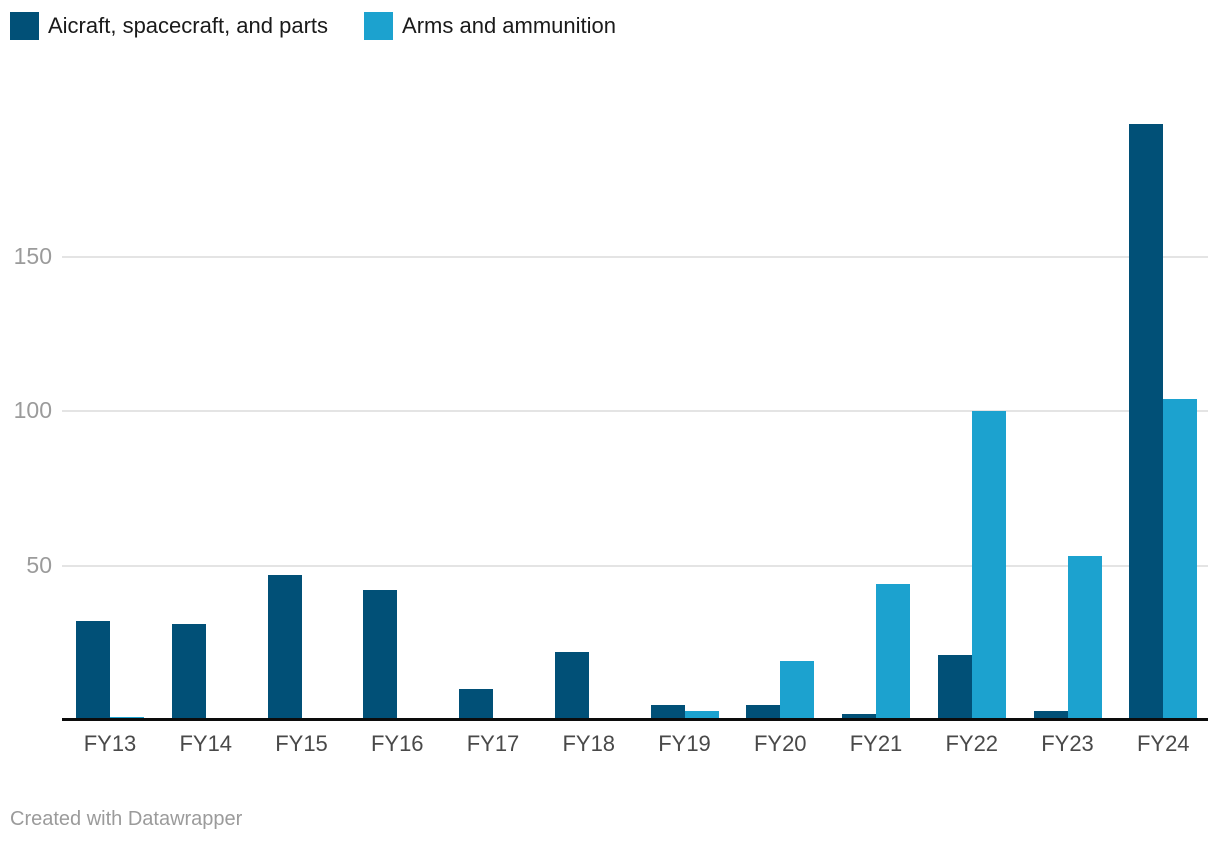 This screenshot has height=844, width=1220. What do you see at coordinates (188, 25) in the screenshot?
I see `legend-label-aircraft: Aicraft, spacecraft, and parts` at bounding box center [188, 25].